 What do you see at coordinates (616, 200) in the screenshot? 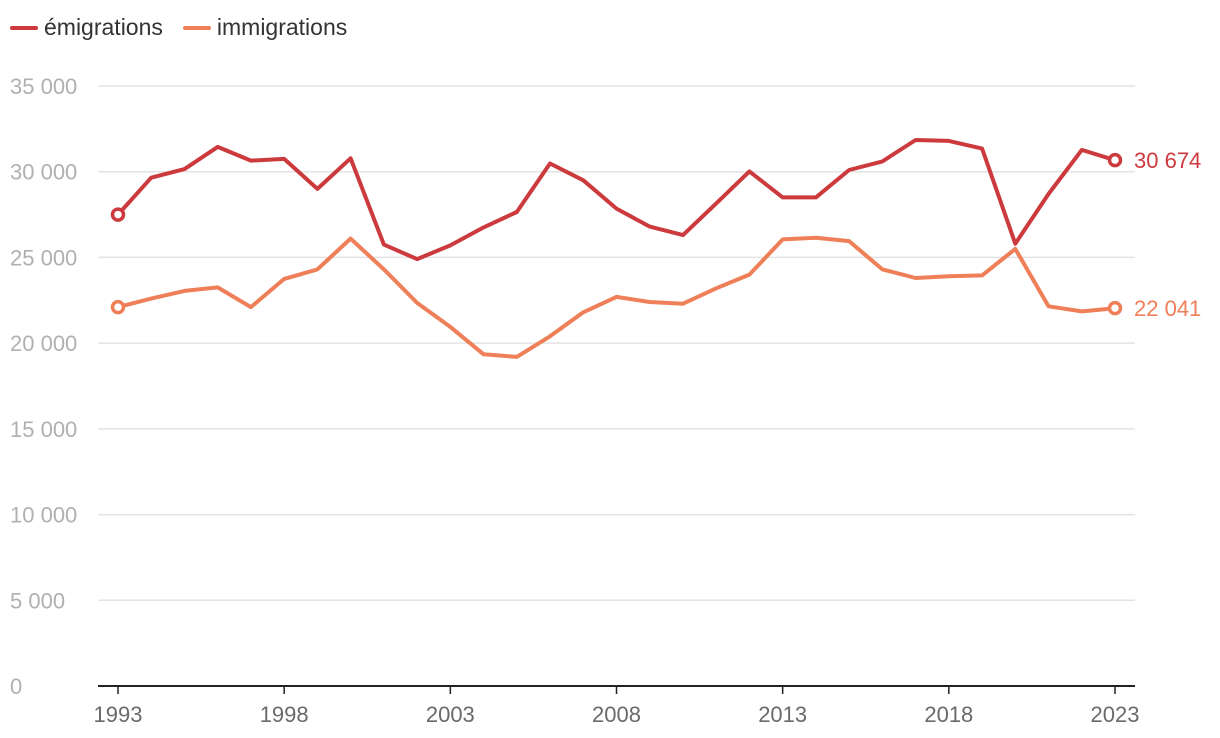
I see `series-line-emigrations` at bounding box center [616, 200].